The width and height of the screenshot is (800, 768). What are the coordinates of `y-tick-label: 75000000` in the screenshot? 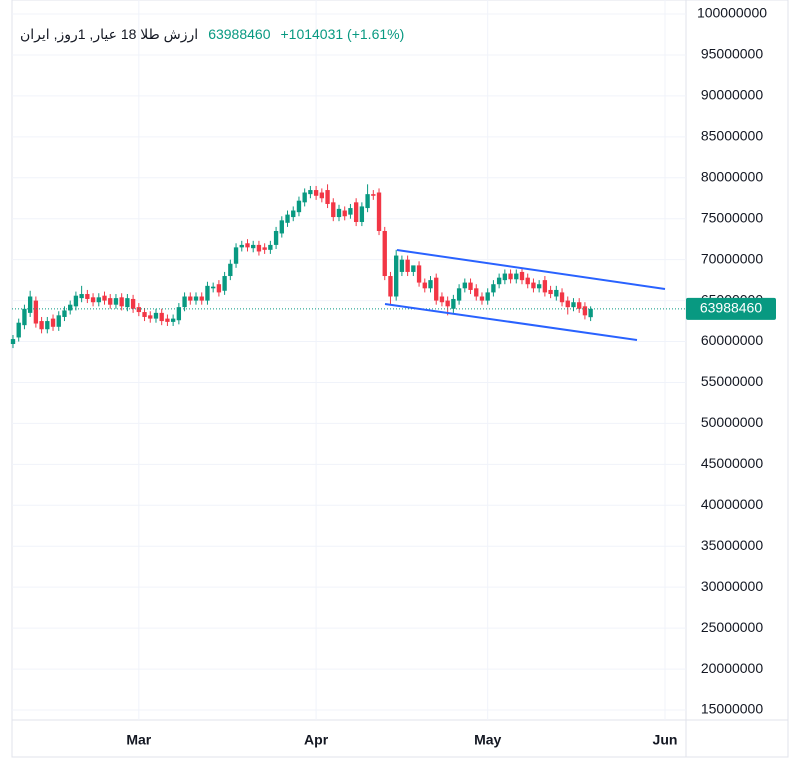 It's located at (732, 217).